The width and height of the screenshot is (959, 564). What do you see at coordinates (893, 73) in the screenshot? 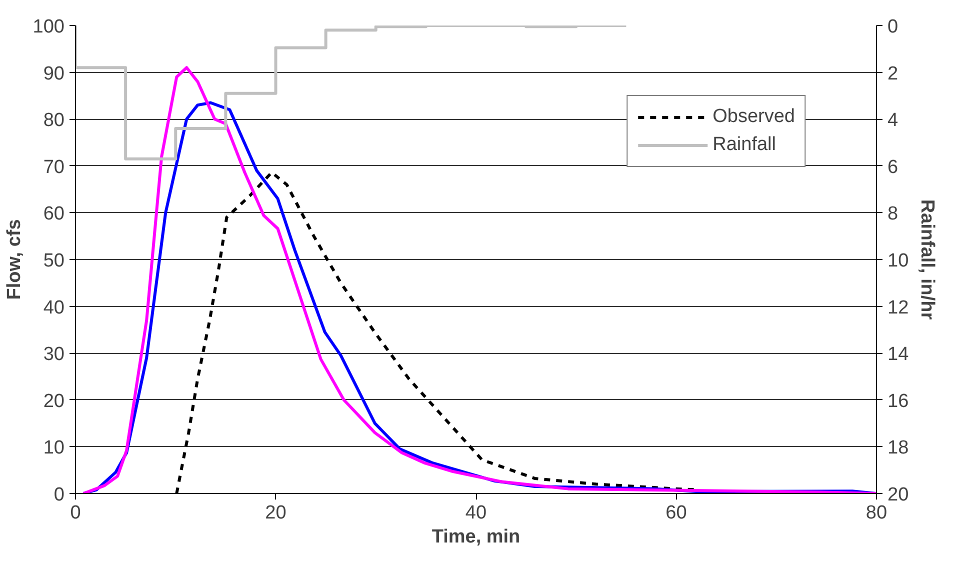
I see `y2-tick-label: 2` at bounding box center [893, 73].